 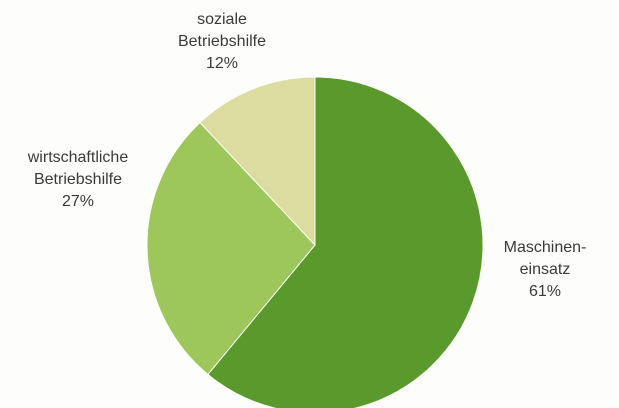 I want to click on pie-label-line-0-0: Maschinen-, so click(x=545, y=247).